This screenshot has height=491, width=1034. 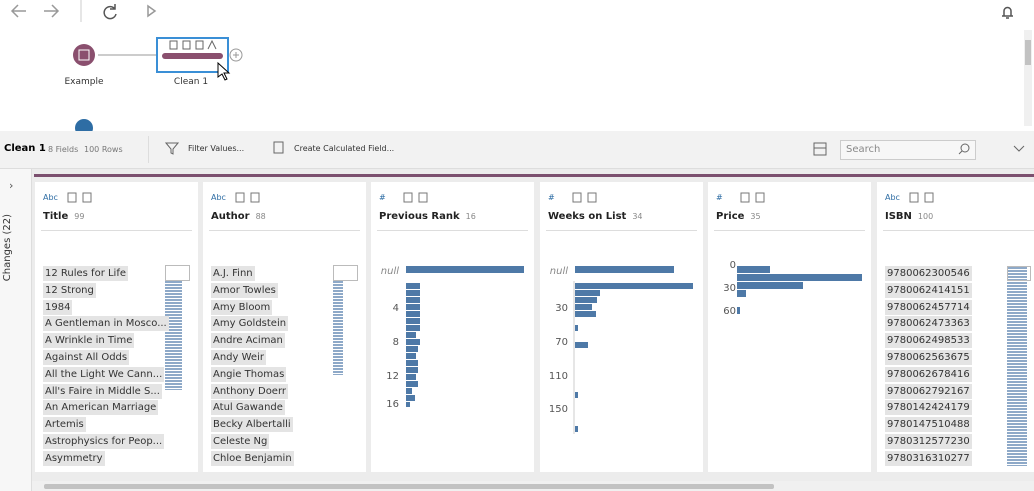 What do you see at coordinates (928, 290) in the screenshot?
I see `field-value: 9780062414151` at bounding box center [928, 290].